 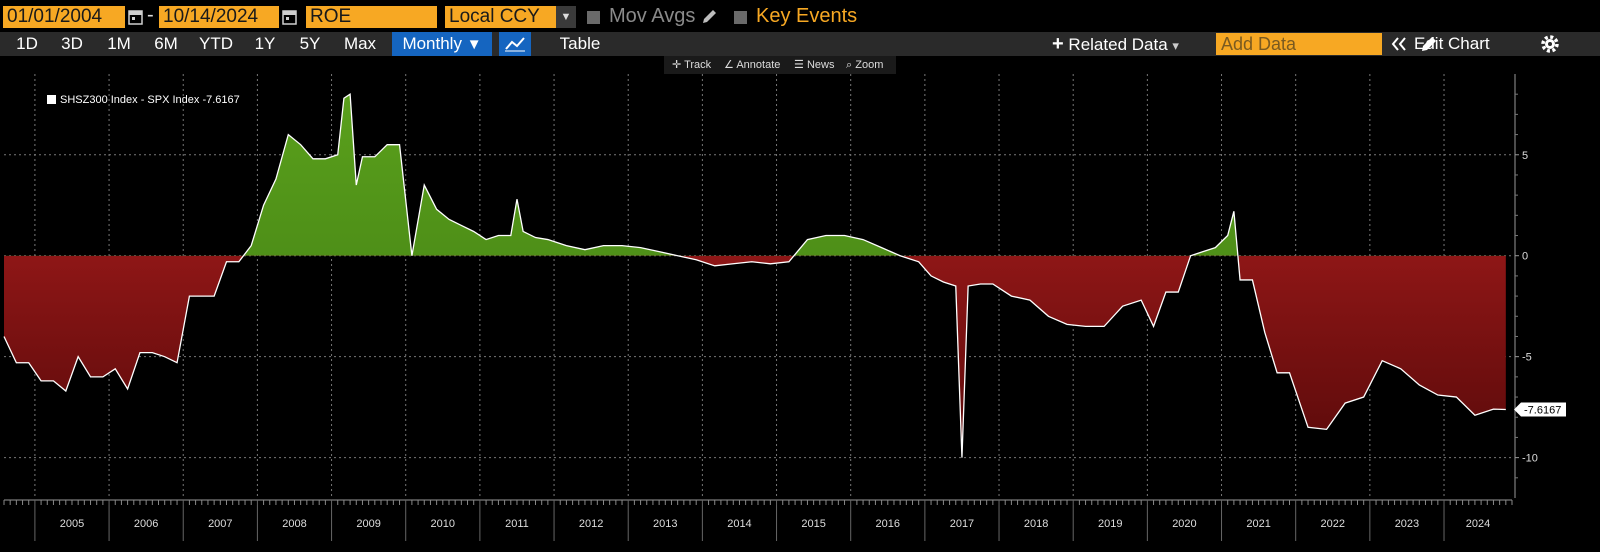 I want to click on crosshair-icon: ✛, so click(x=677, y=65).